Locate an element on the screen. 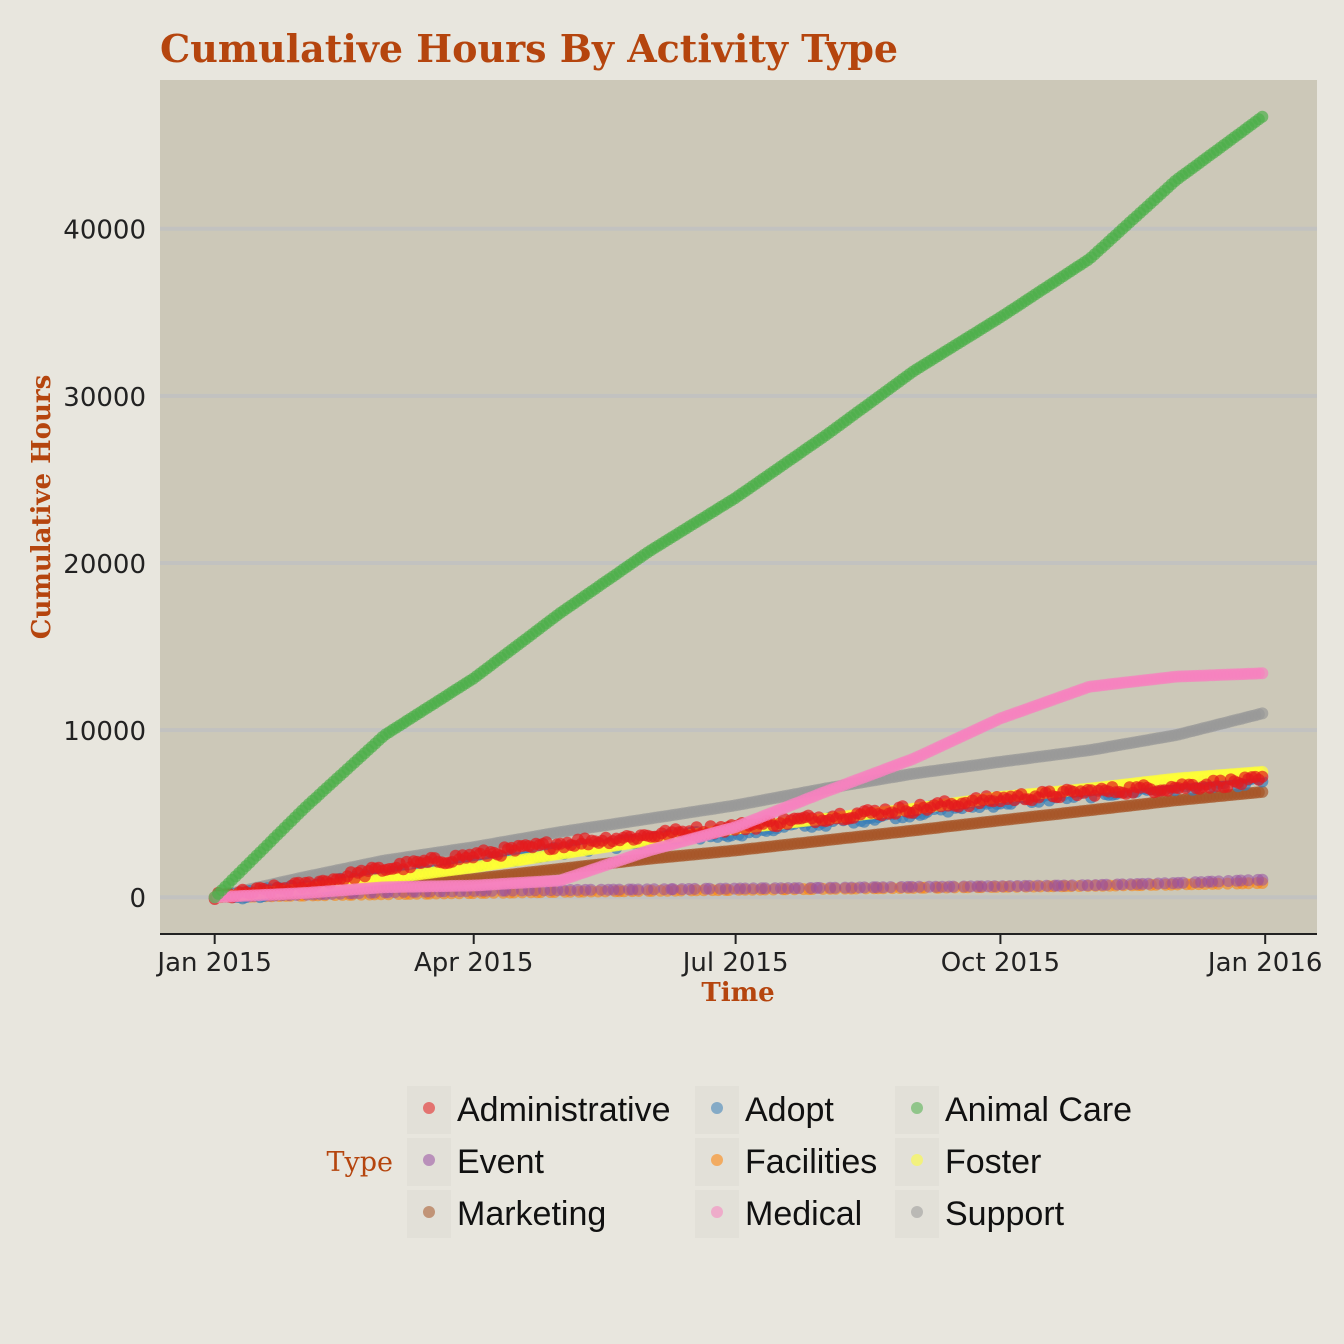 This screenshot has width=1344, height=1344. y-axis-title: Cumulative Hours is located at coordinates (42, 507).